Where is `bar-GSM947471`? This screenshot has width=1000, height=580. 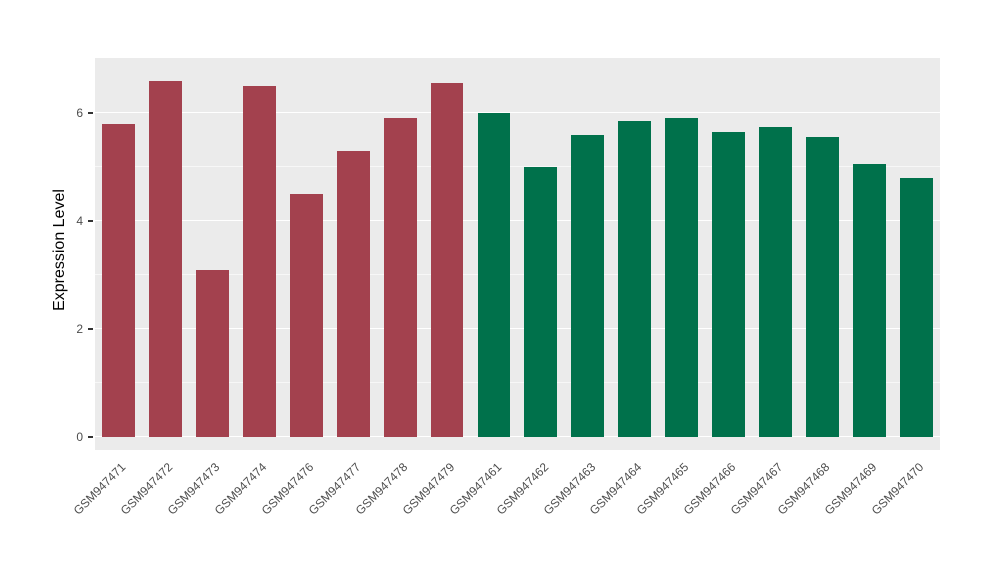 bar-GSM947471 is located at coordinates (118, 280).